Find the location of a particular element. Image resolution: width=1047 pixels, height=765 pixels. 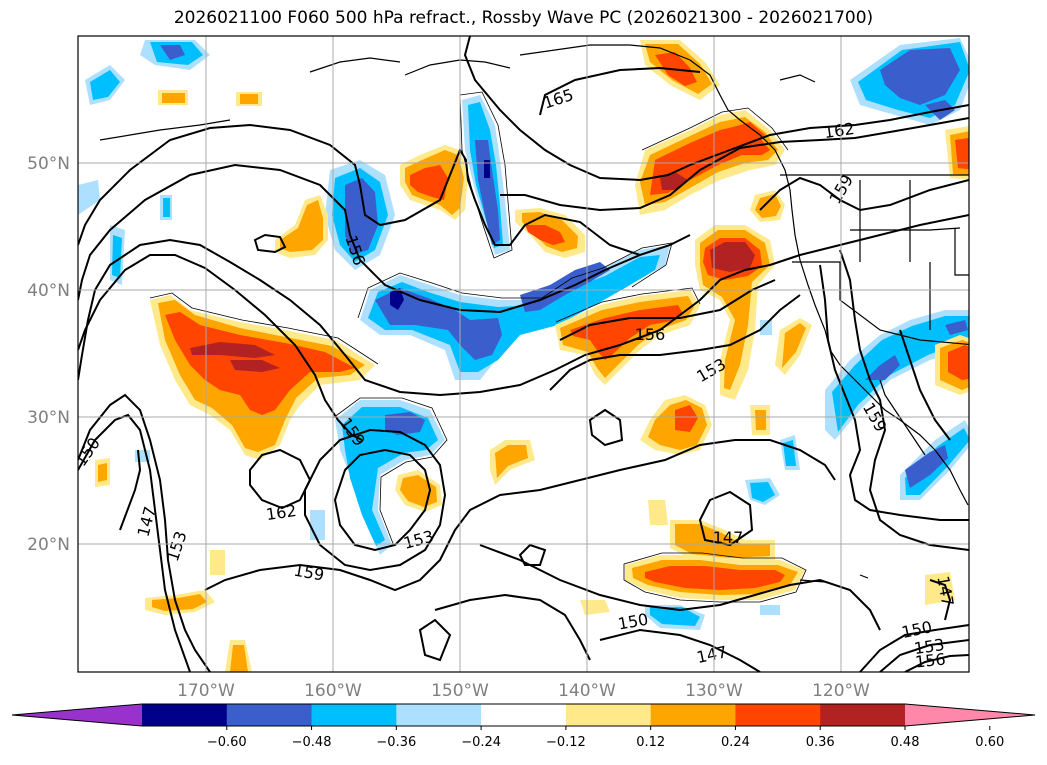

colorbar-extension-low is located at coordinates (77, 715).